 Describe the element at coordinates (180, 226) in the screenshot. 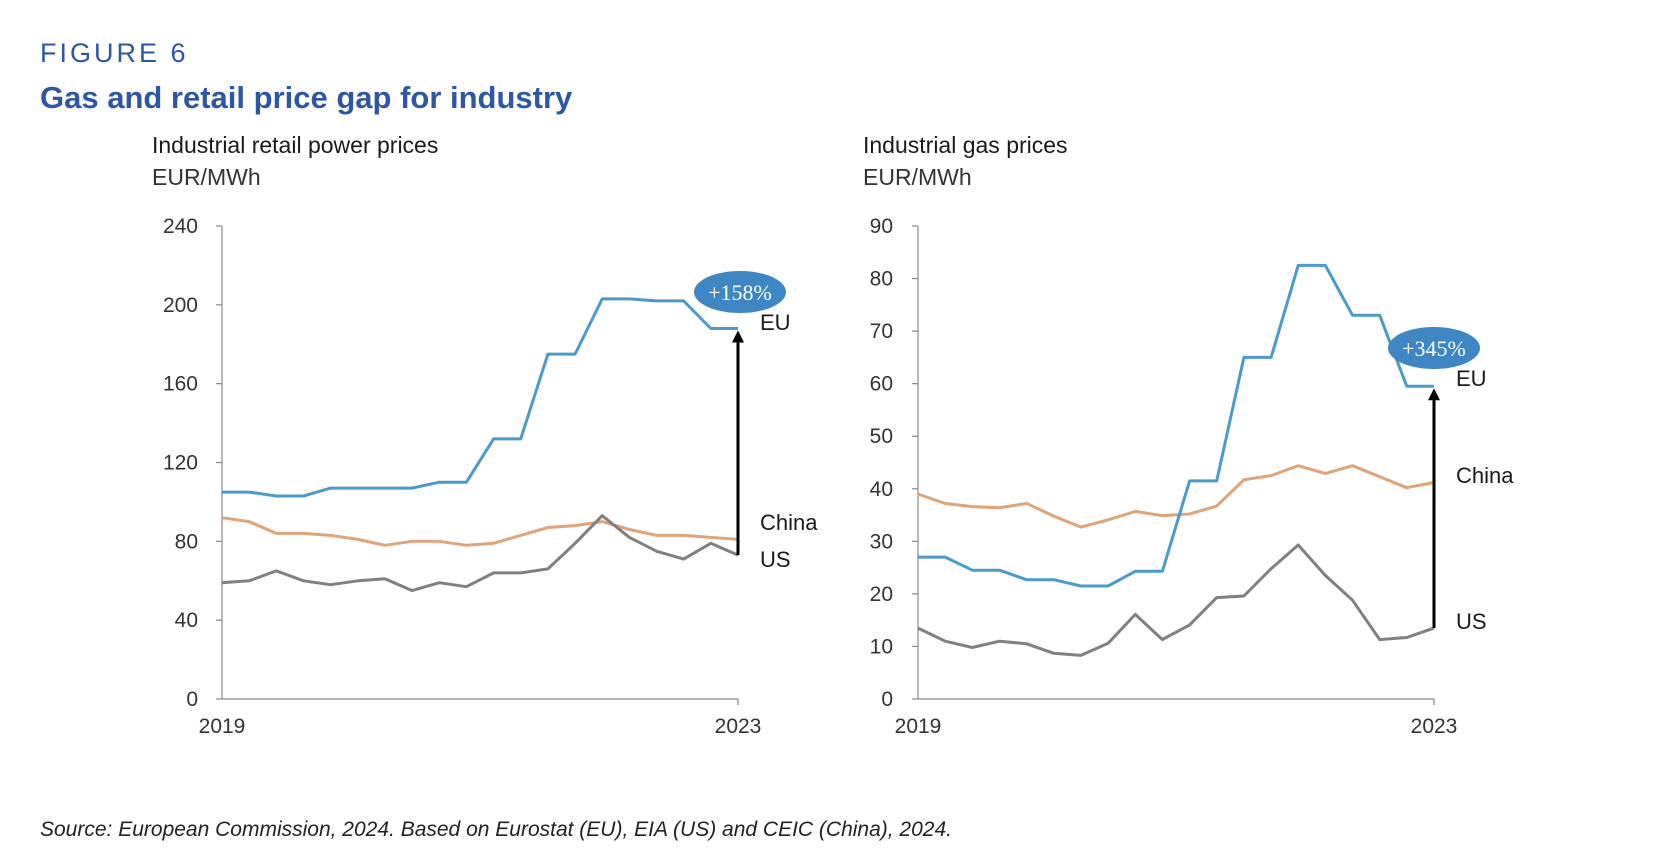

I see `y-tick-label: 240` at that location.